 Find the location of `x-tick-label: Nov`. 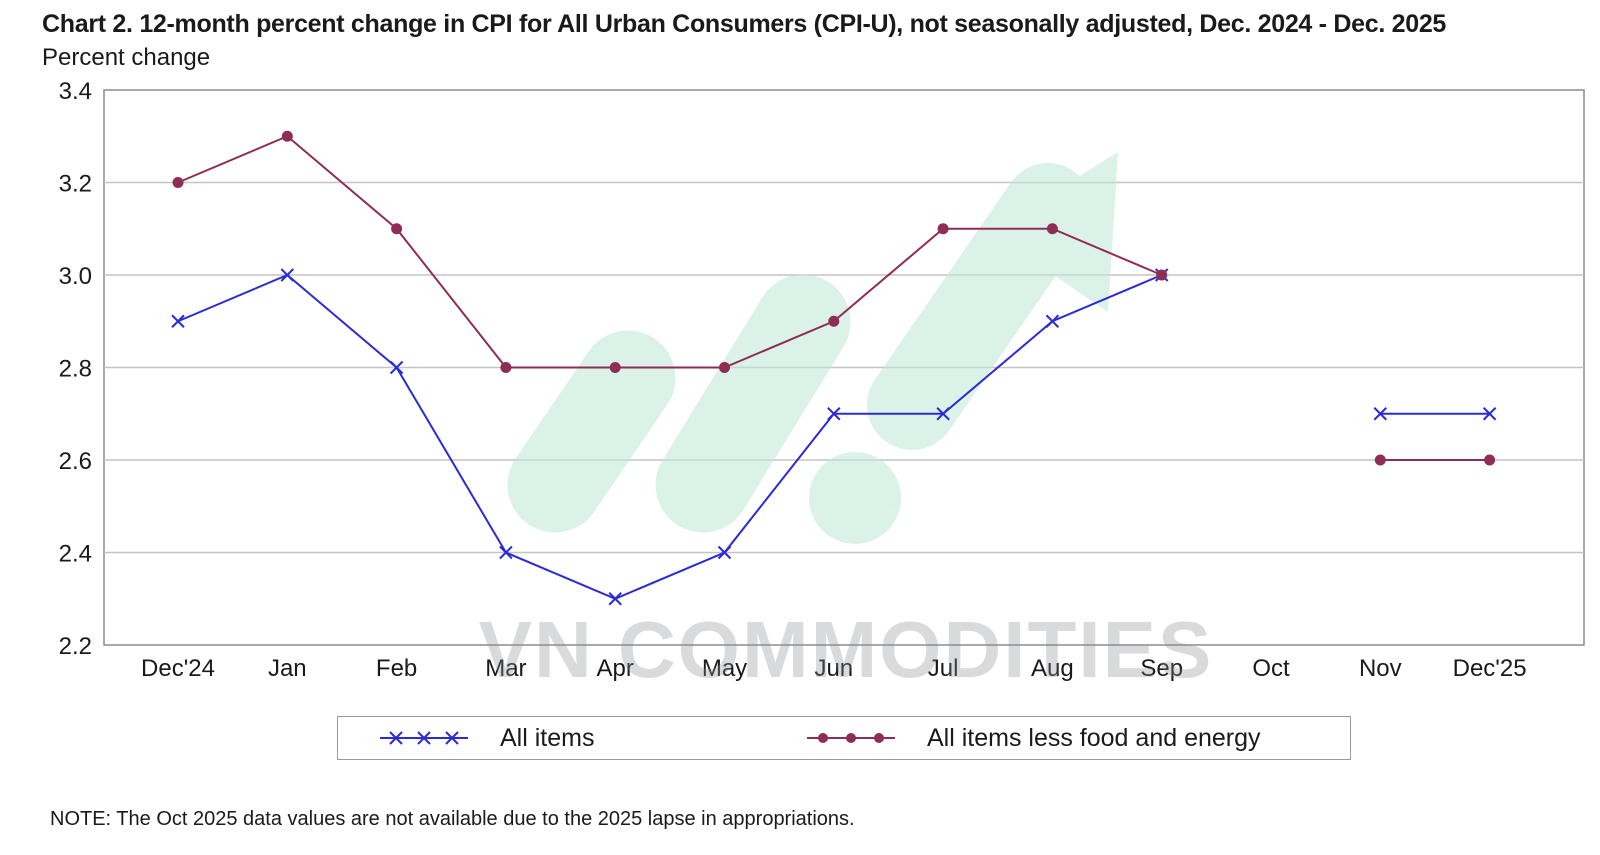

x-tick-label: Nov is located at coordinates (1380, 668).